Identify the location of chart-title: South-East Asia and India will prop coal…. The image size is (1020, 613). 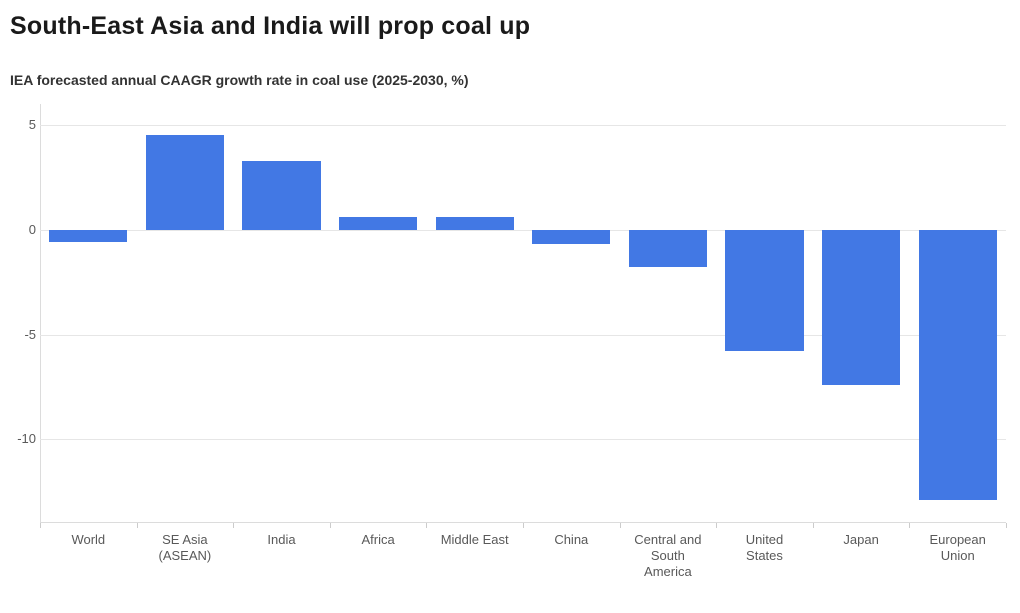
(270, 26).